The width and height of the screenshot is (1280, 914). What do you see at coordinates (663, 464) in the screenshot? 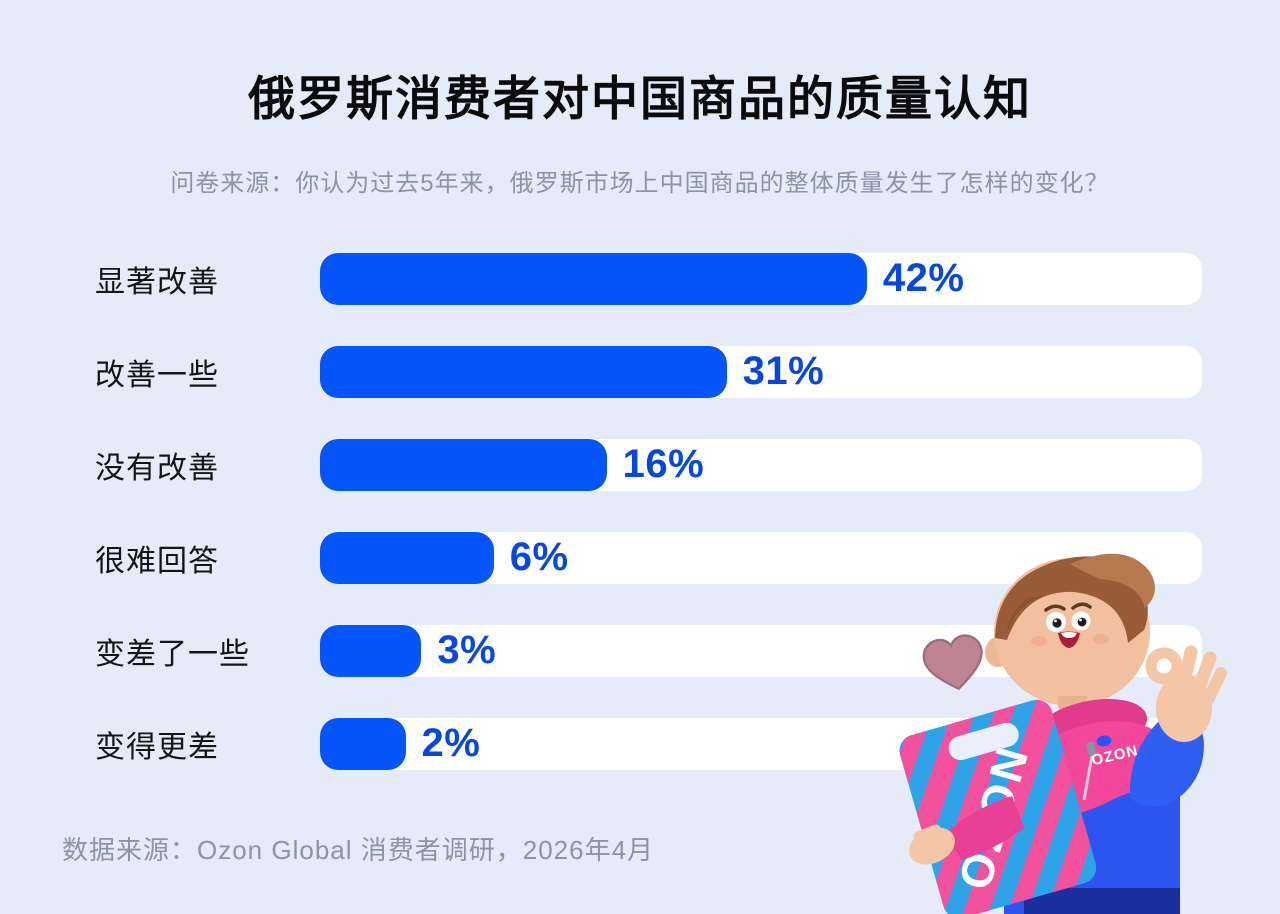
I see `value-label: 16%` at bounding box center [663, 464].